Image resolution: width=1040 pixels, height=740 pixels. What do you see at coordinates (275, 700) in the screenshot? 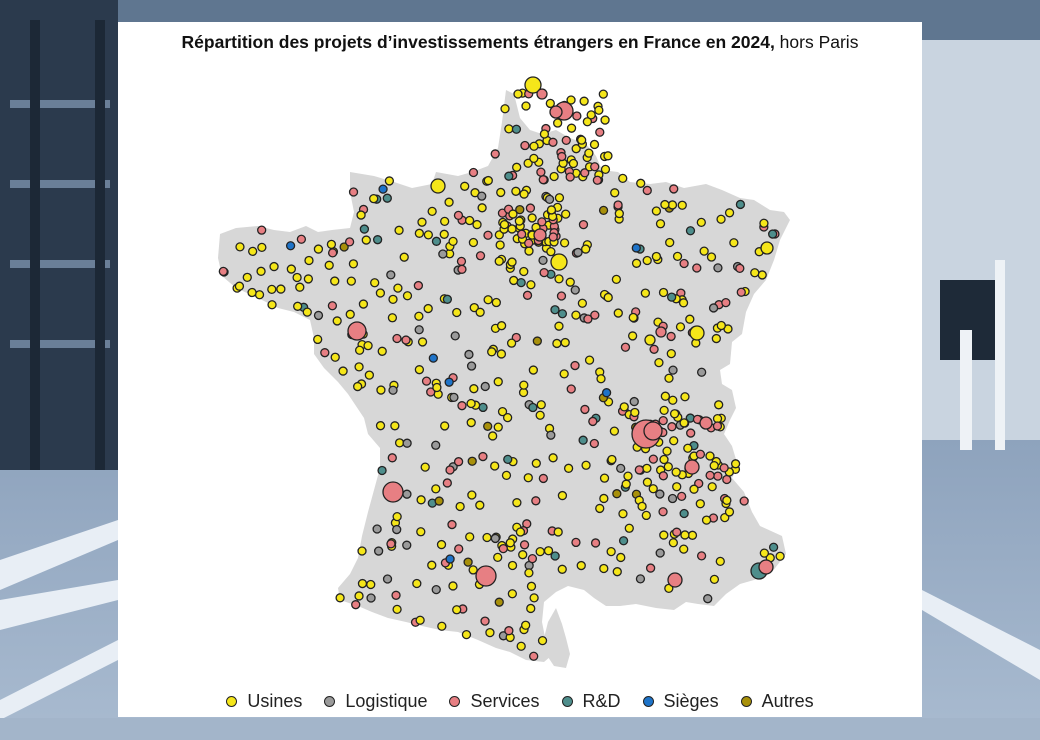
I see `legend-label-usines: Usines` at bounding box center [275, 700].